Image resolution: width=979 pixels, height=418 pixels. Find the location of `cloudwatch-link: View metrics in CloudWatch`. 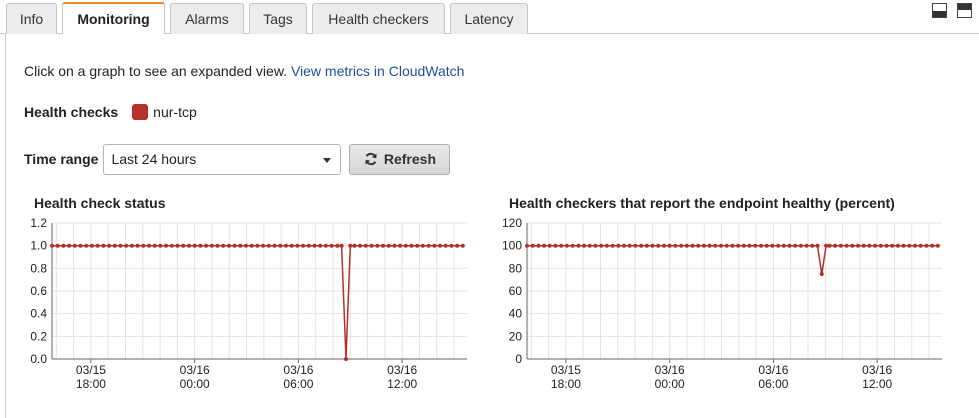

cloudwatch-link: View metrics in CloudWatch is located at coordinates (377, 71).